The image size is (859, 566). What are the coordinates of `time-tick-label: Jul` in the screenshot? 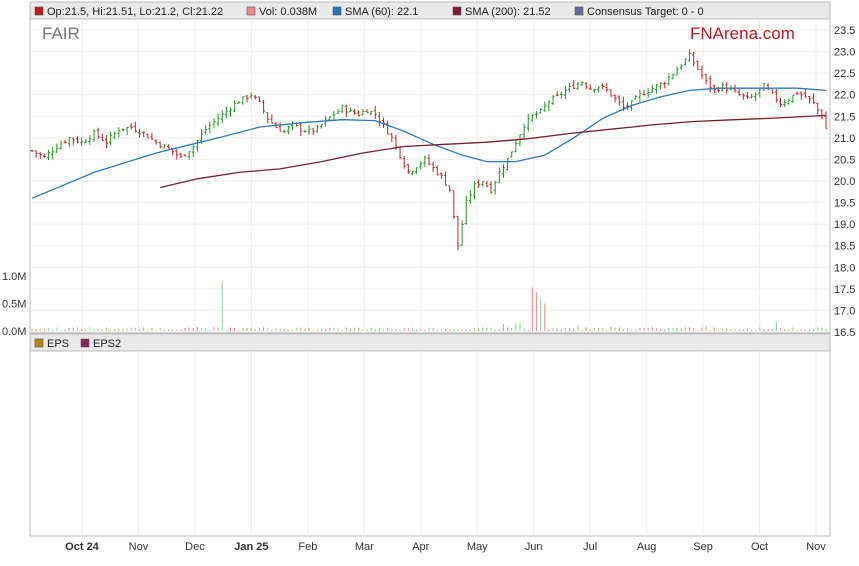 It's located at (590, 547).